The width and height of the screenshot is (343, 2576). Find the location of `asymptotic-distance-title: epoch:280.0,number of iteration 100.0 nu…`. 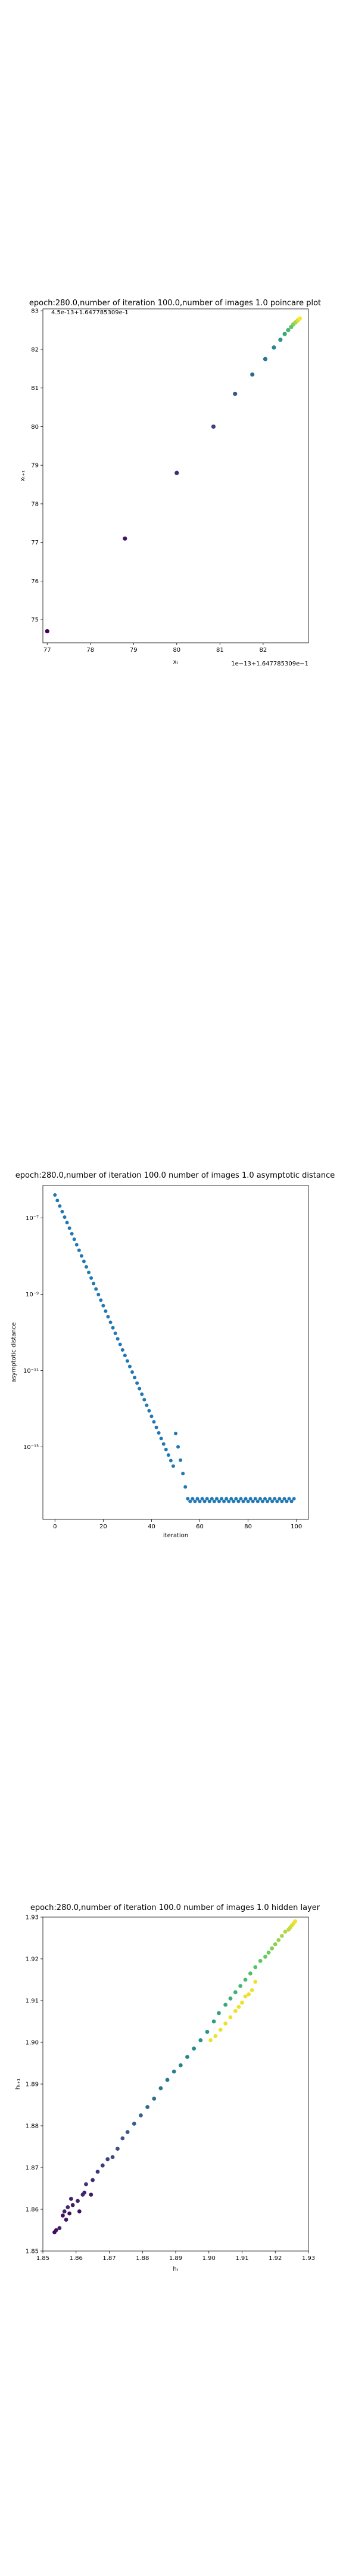

asymptotic-distance-title: epoch:280.0,number of iteration 100.0 nu… is located at coordinates (175, 1175).